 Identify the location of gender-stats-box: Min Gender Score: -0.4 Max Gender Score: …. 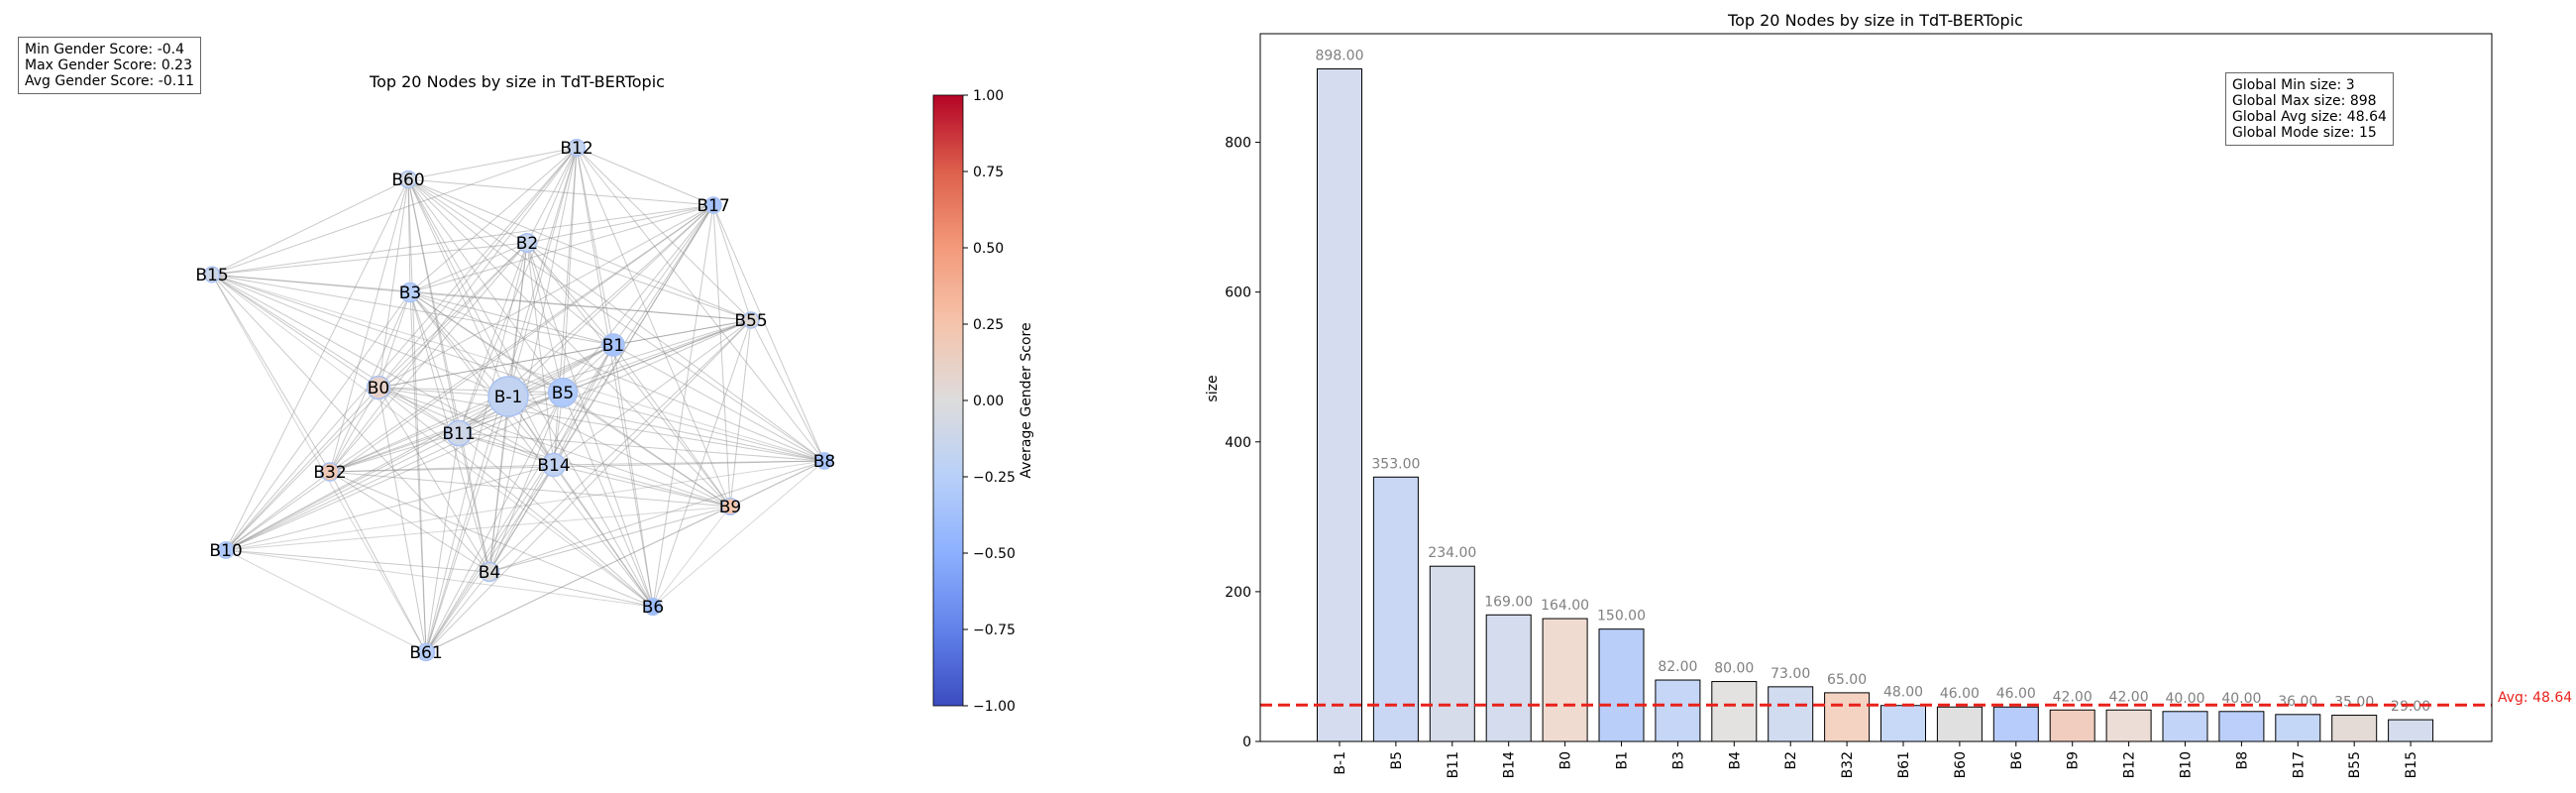
(110, 65).